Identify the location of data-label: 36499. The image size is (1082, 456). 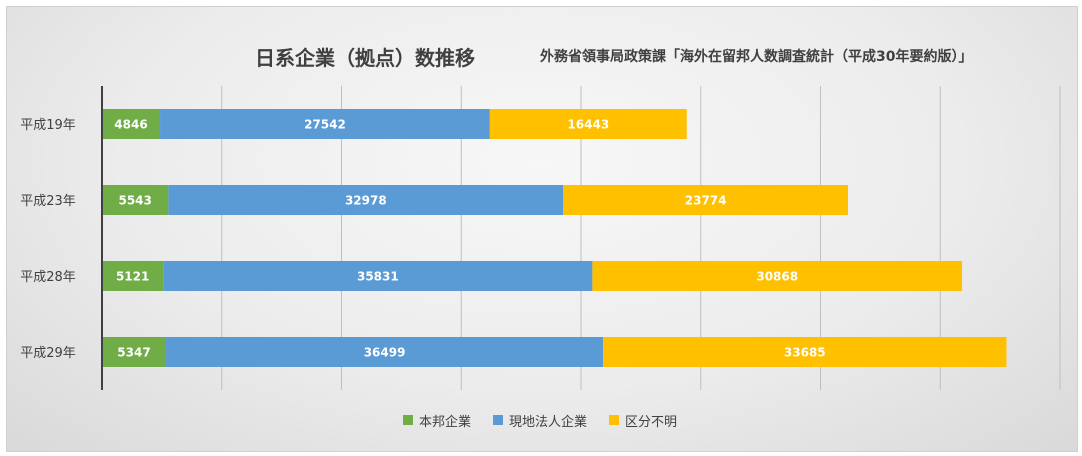
(385, 353).